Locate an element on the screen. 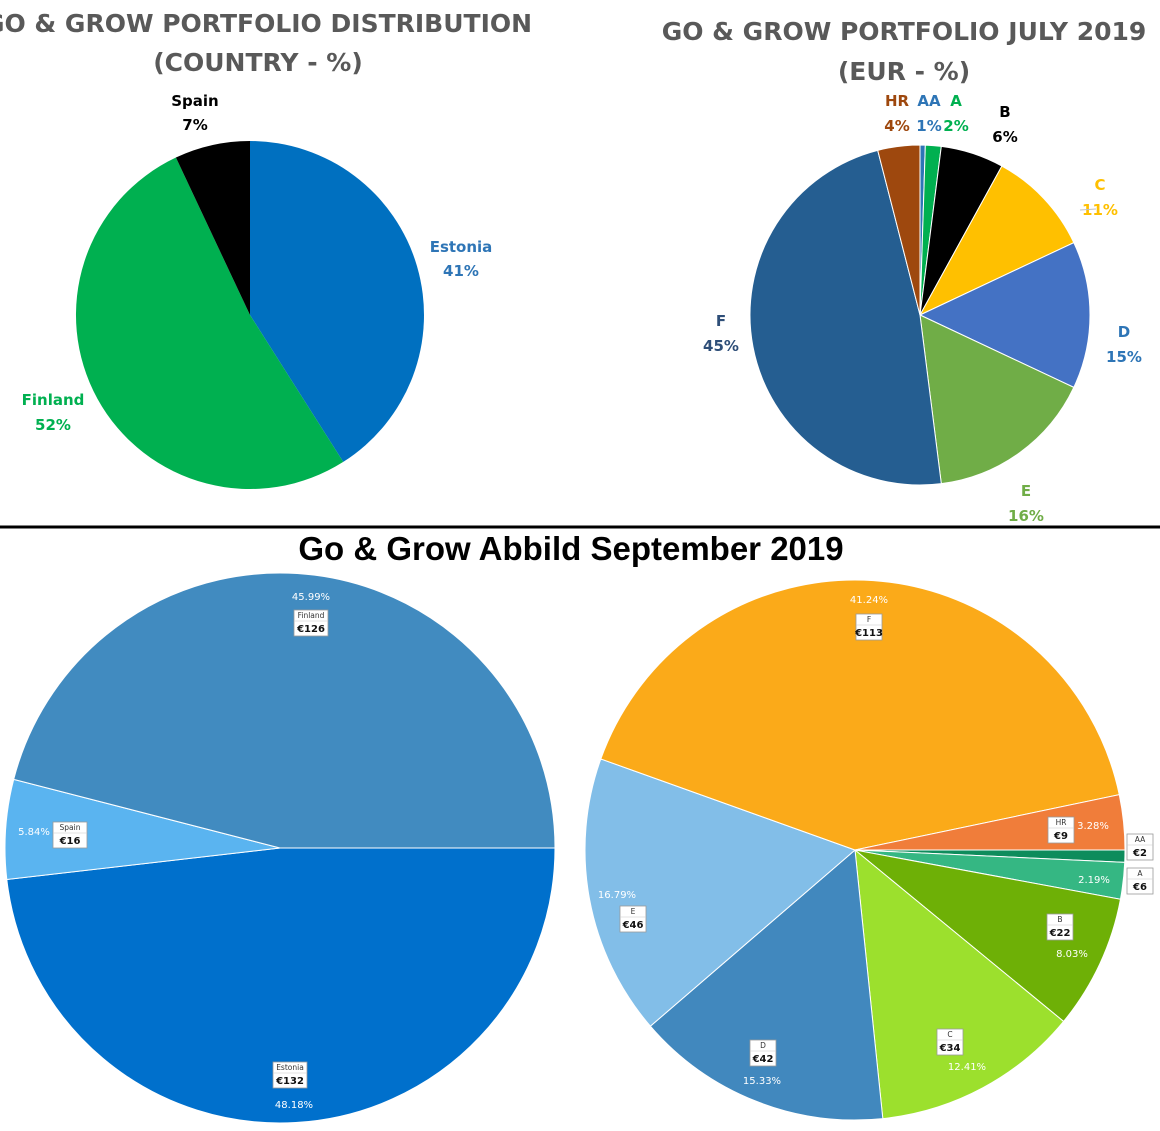  chart4-tag-f-box is located at coordinates (869, 627).